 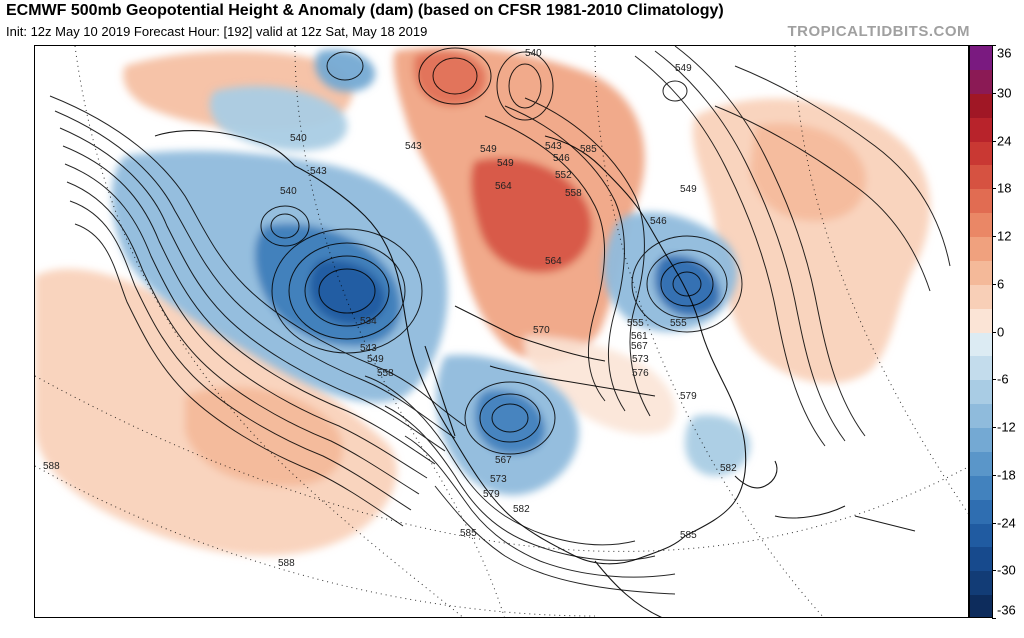 I want to click on colorbar-tick-label: 12, so click(x=1004, y=236).